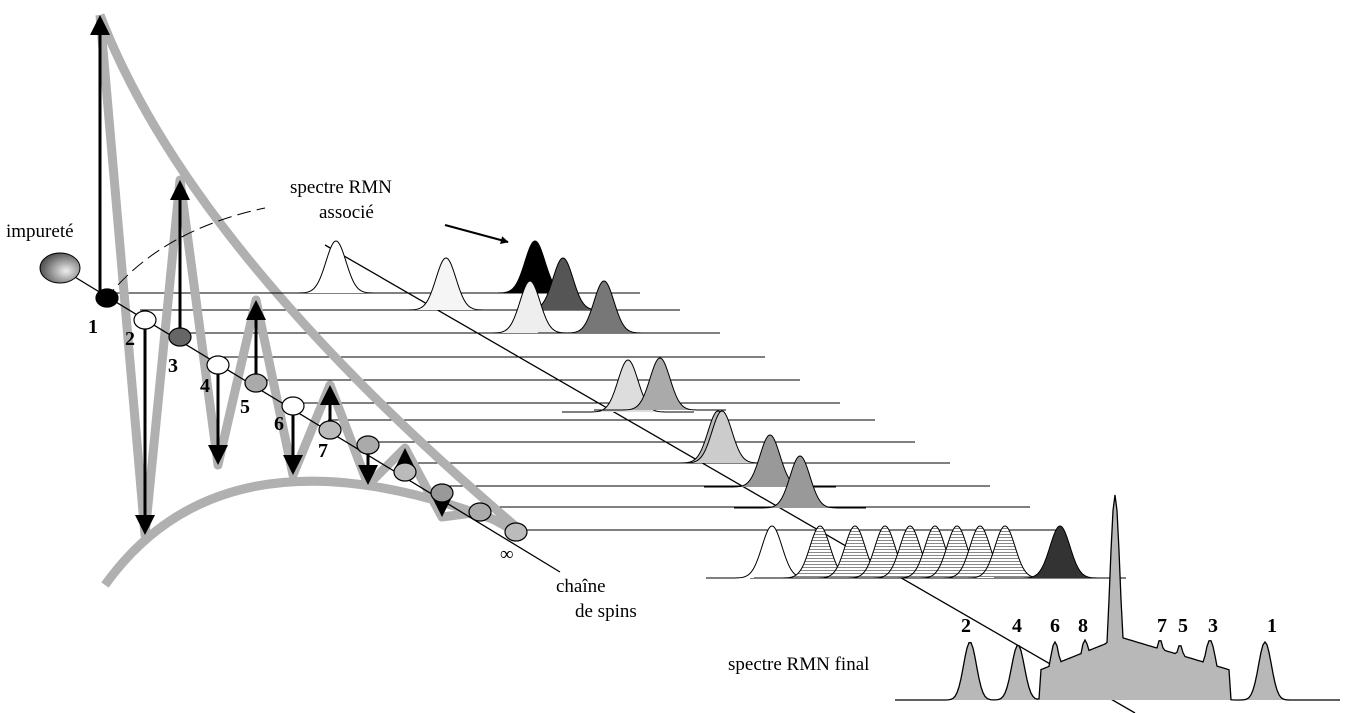 This screenshot has width=1354, height=713. Describe the element at coordinates (1017, 626) in the screenshot. I see `peak-label: 4` at that location.